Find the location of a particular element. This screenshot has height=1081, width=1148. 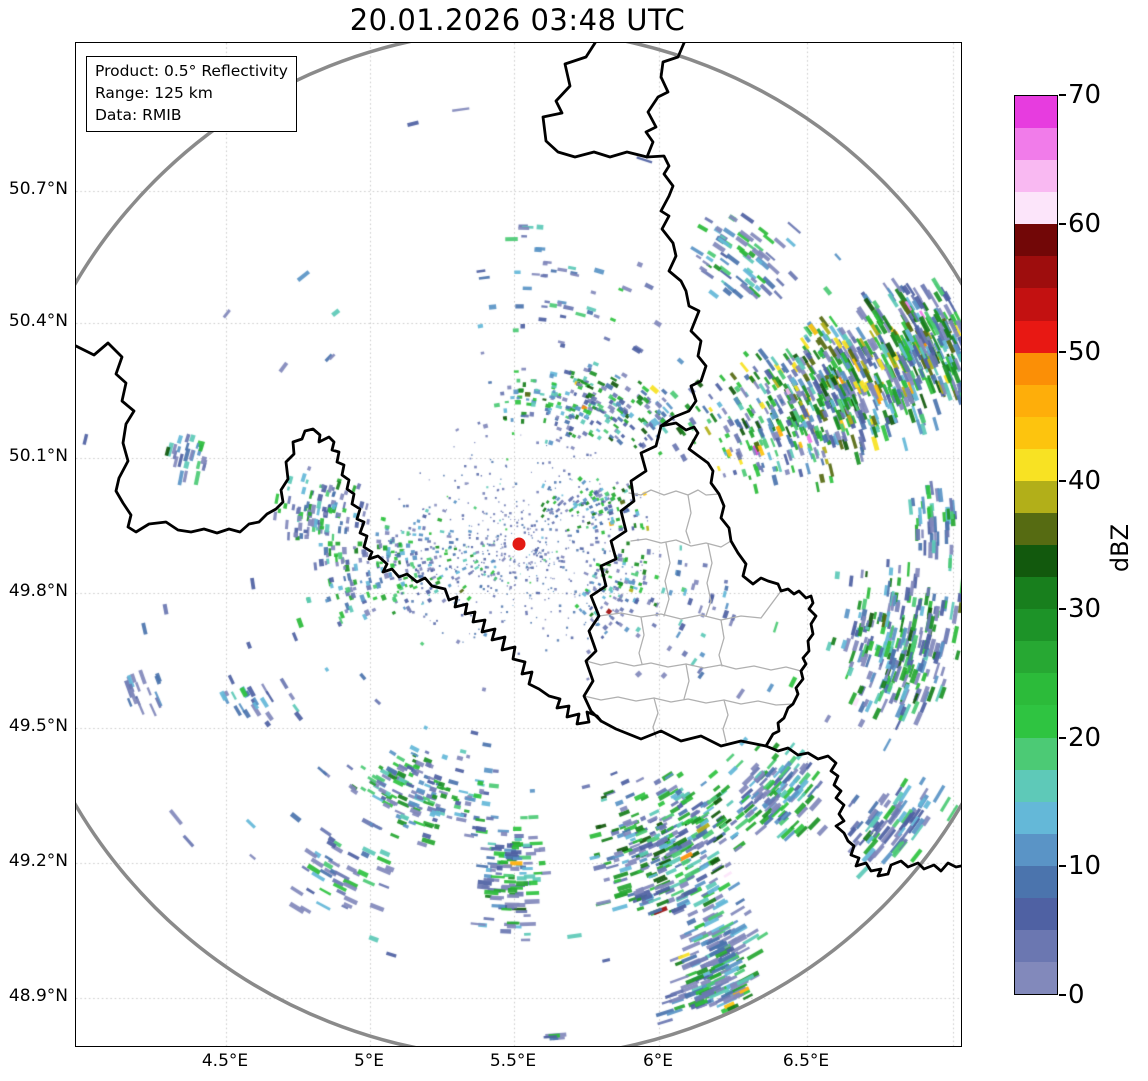

data-source-label: Data: RMIB is located at coordinates (138, 115).